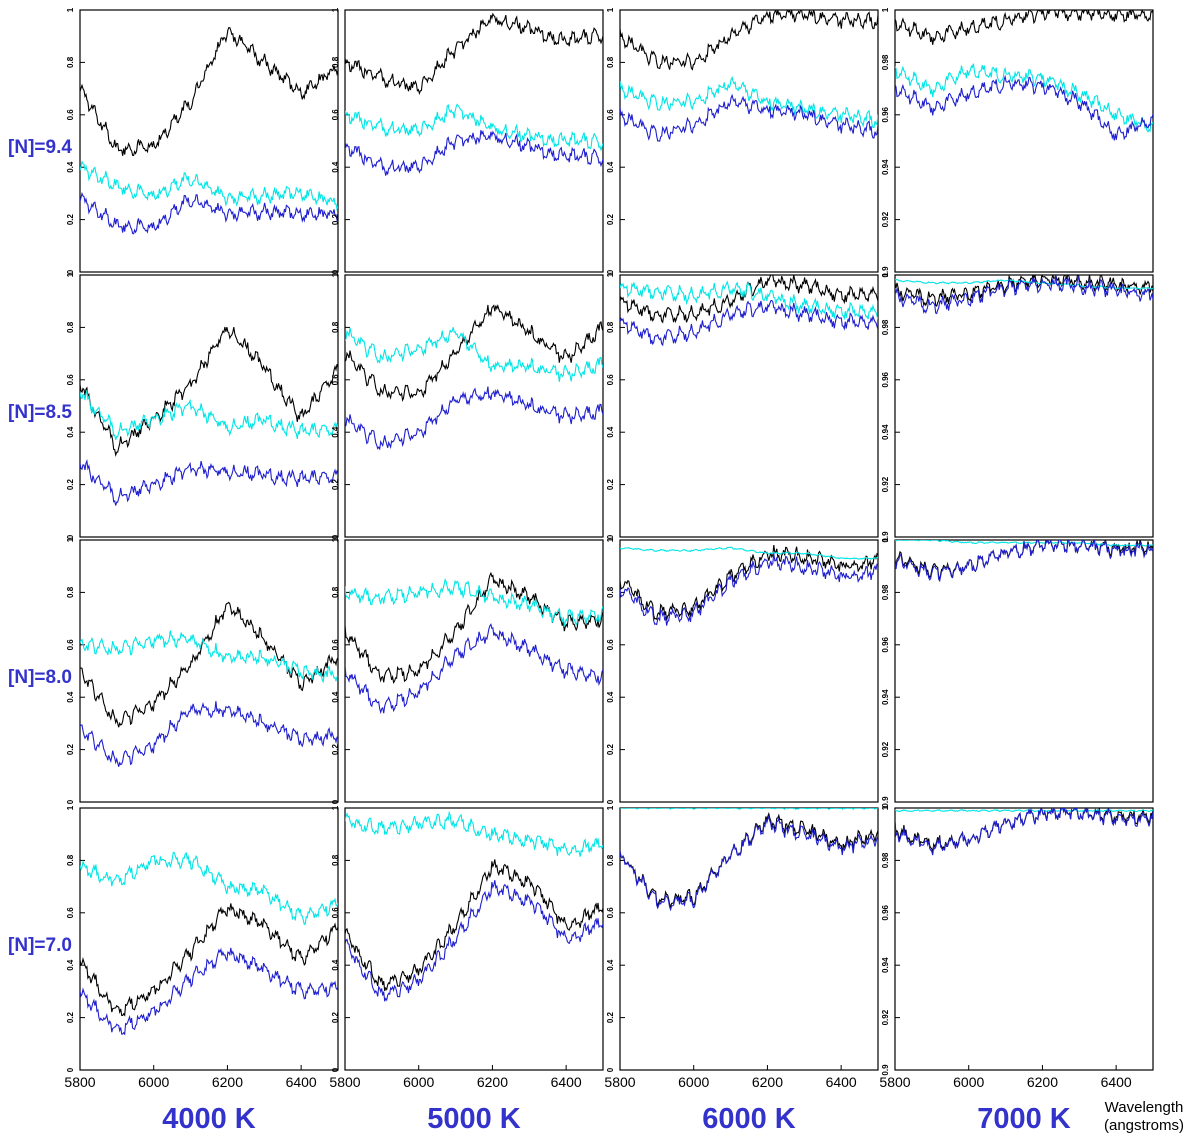 The height and width of the screenshot is (1141, 1200). Describe the element at coordinates (742, 405) in the screenshot. I see `panel-1-2: 0 0.2 0.4 0.6 0.8 1` at that location.